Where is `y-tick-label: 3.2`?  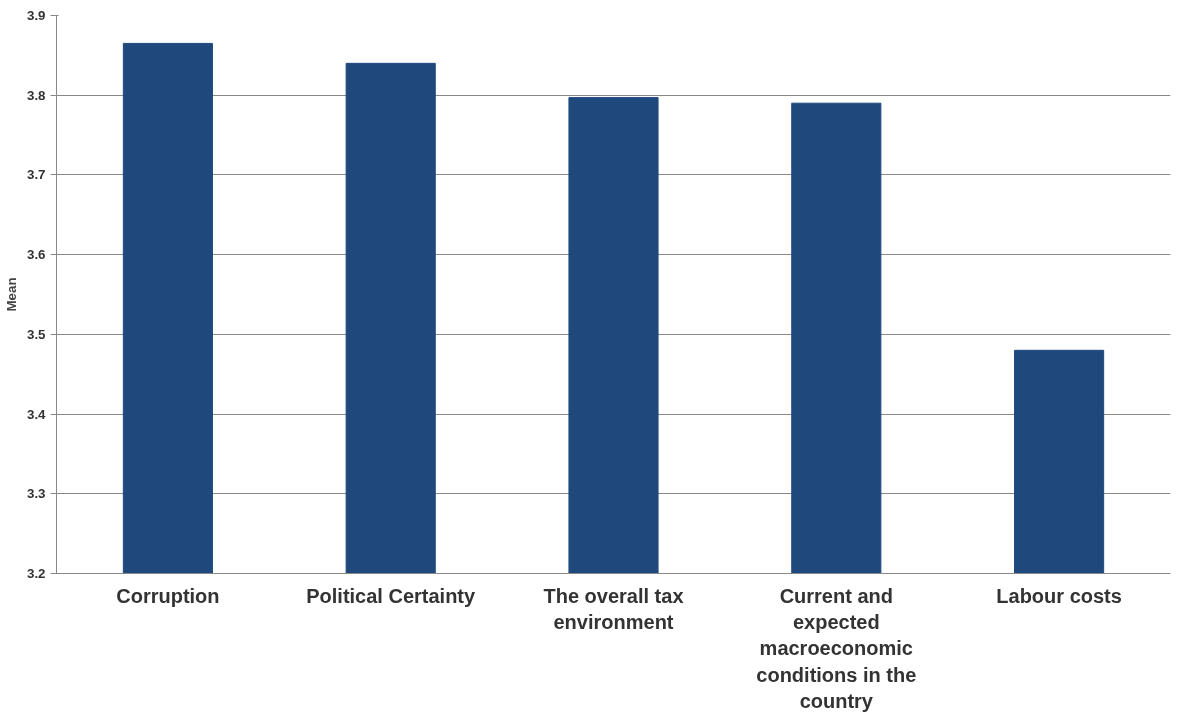 y-tick-label: 3.2 is located at coordinates (36, 573).